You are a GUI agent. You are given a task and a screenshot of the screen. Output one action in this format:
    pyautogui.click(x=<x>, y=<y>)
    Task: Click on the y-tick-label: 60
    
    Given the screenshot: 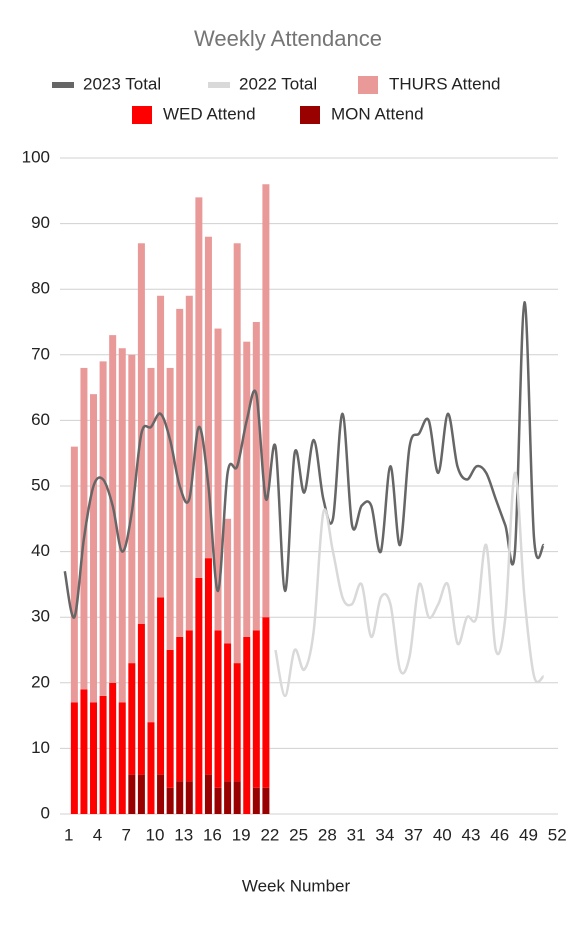 What is the action you would take?
    pyautogui.click(x=40, y=419)
    